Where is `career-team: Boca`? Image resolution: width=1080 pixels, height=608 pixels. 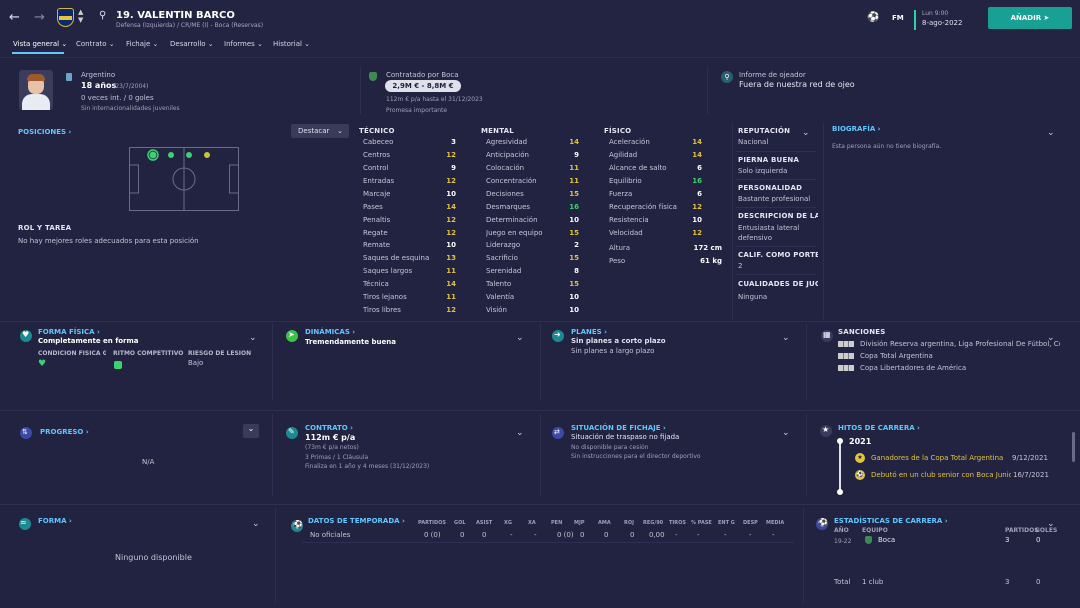
career-team: Boca is located at coordinates (887, 540).